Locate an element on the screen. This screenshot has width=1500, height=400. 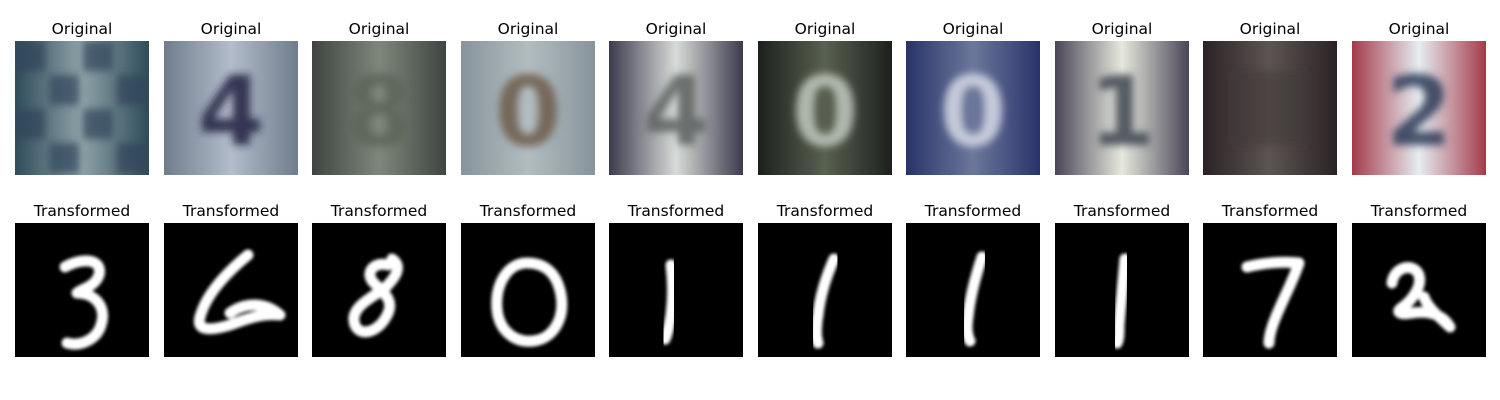
svg-text: 8 is located at coordinates (379, 112).